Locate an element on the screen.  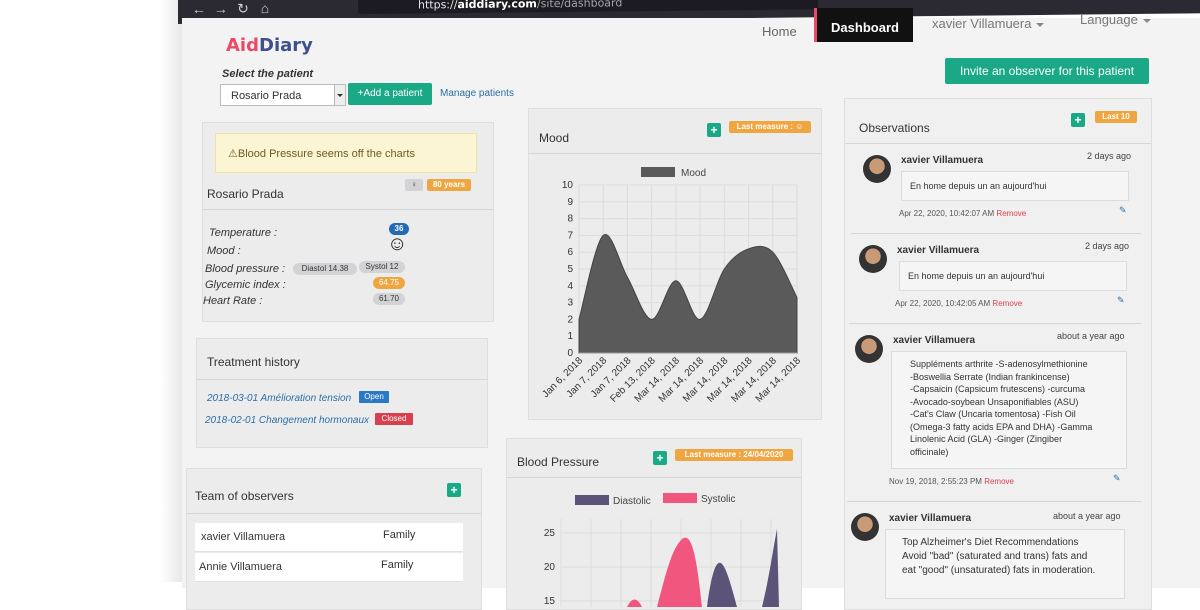
browser-nav: ← → ↻ ⌂ is located at coordinates (232, 9).